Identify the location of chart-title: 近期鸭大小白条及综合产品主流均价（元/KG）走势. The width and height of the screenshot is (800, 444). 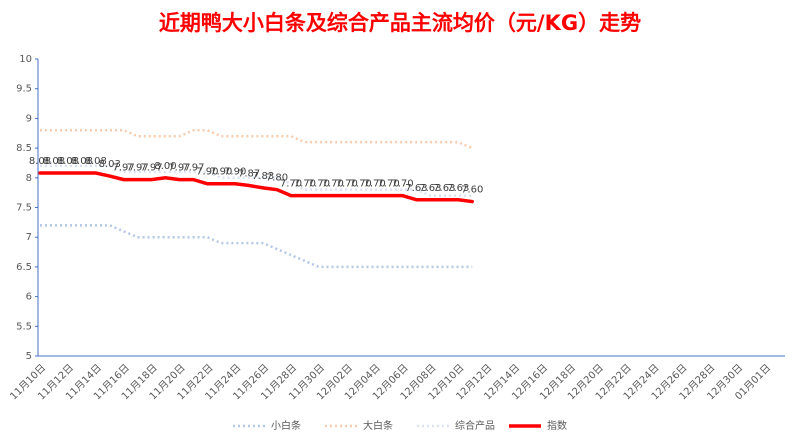
(400, 23).